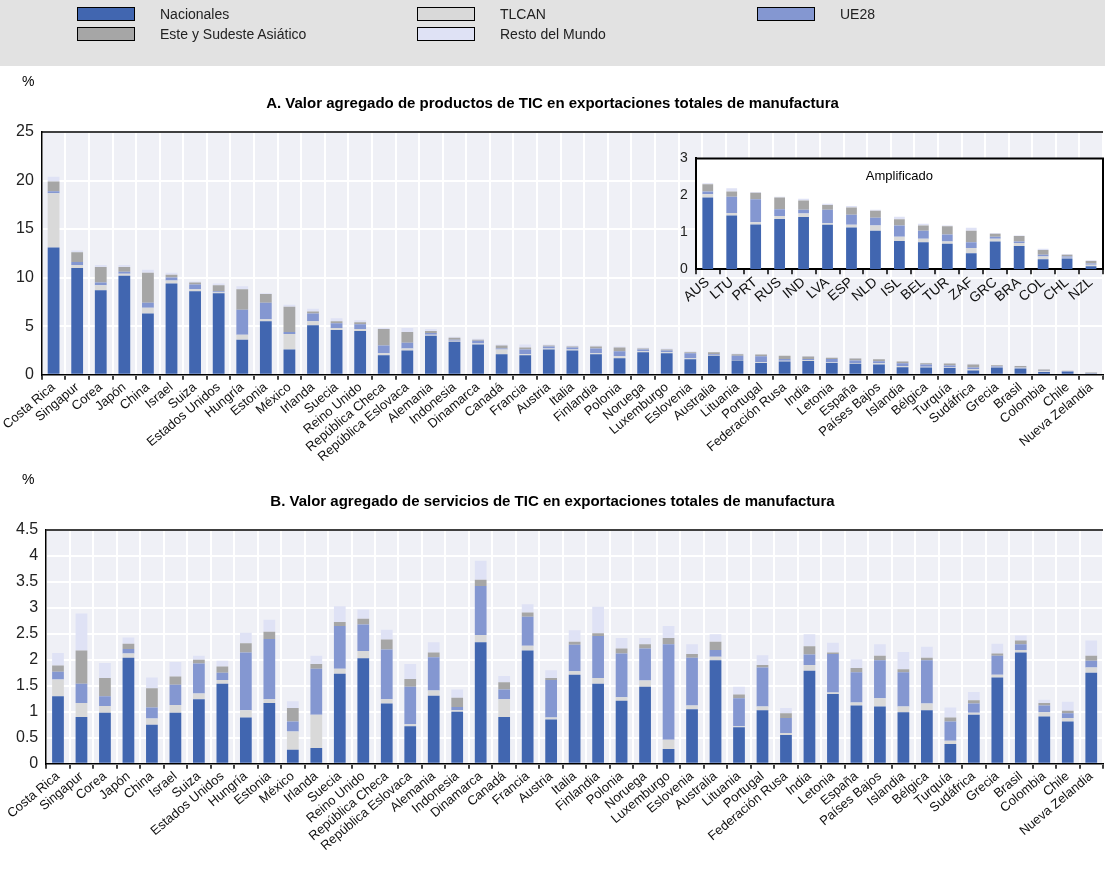 The height and width of the screenshot is (878, 1105). Describe the element at coordinates (25, 276) in the screenshot. I see `y-tick-label: 10` at that location.